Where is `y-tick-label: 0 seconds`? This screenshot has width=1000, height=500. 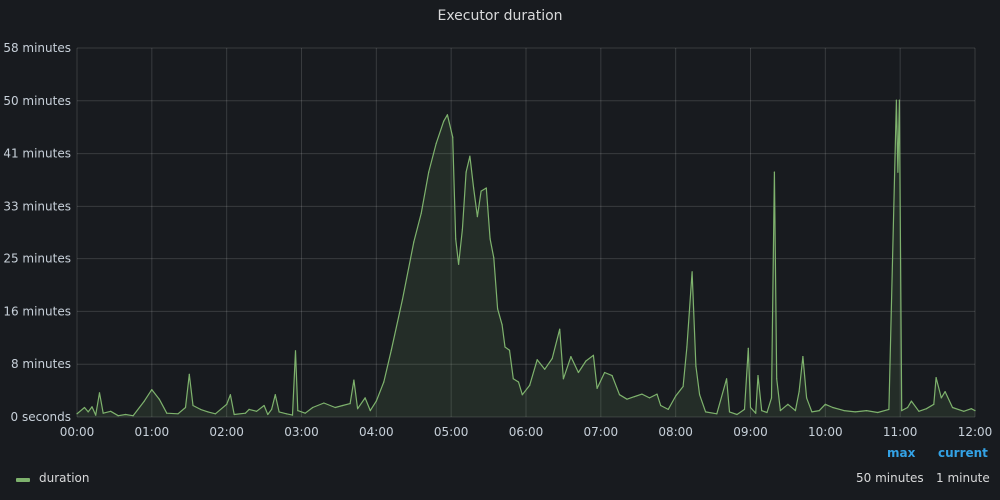 y-tick-label: 0 seconds is located at coordinates (41, 417).